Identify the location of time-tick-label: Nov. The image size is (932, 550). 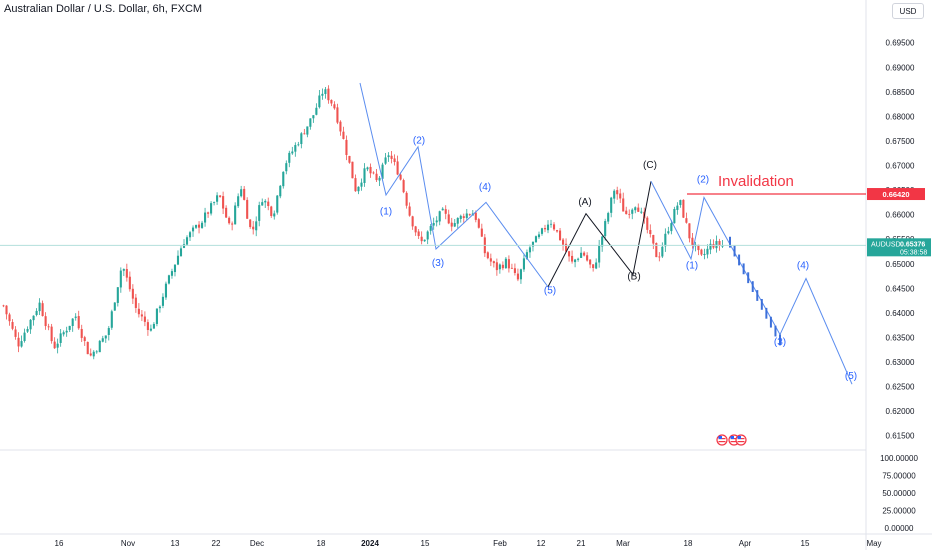
(128, 543).